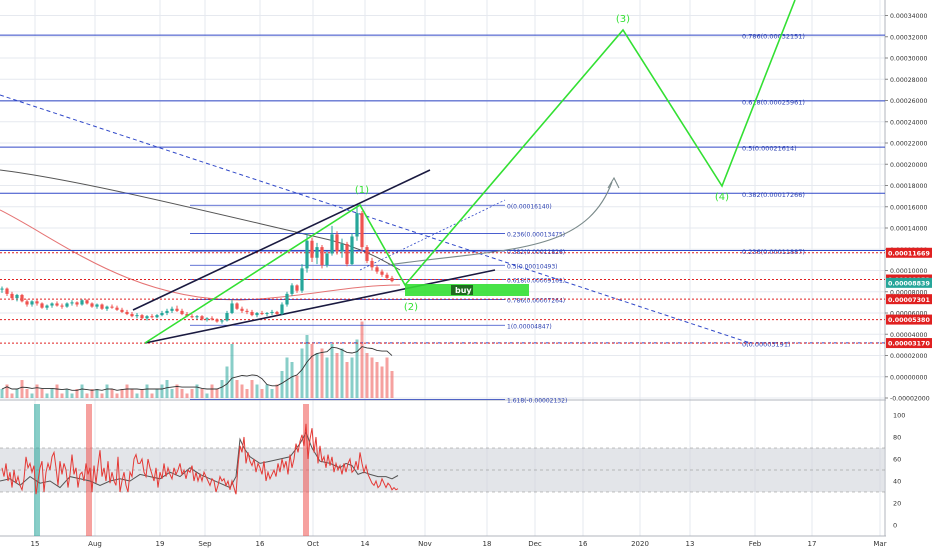  I want to click on fib-level-label: 0.236(0.00013475), so click(536, 235).